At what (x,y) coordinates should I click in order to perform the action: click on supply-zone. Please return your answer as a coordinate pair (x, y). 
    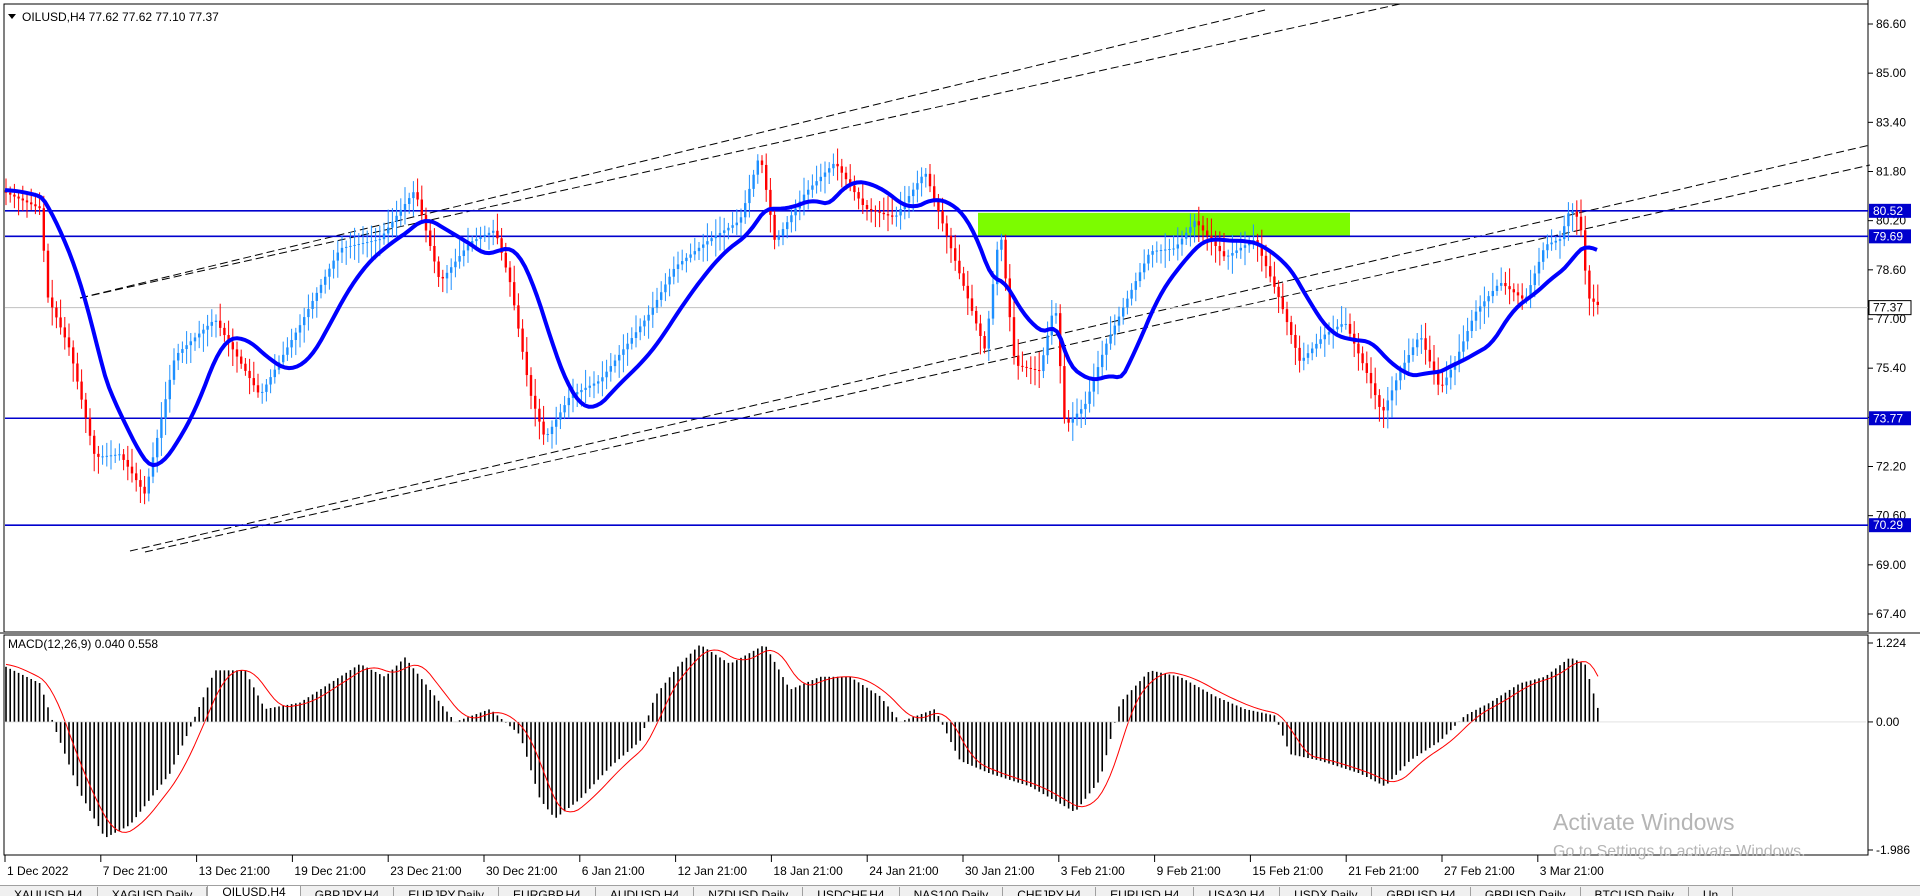
    Looking at the image, I should click on (1164, 224).